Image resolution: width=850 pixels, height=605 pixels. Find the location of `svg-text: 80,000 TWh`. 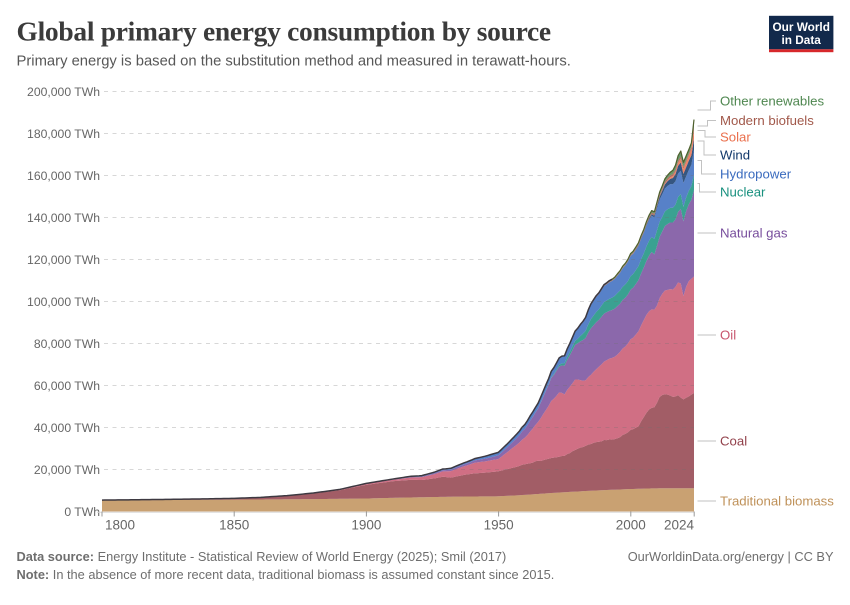

svg-text: 80,000 TWh is located at coordinates (67, 344).